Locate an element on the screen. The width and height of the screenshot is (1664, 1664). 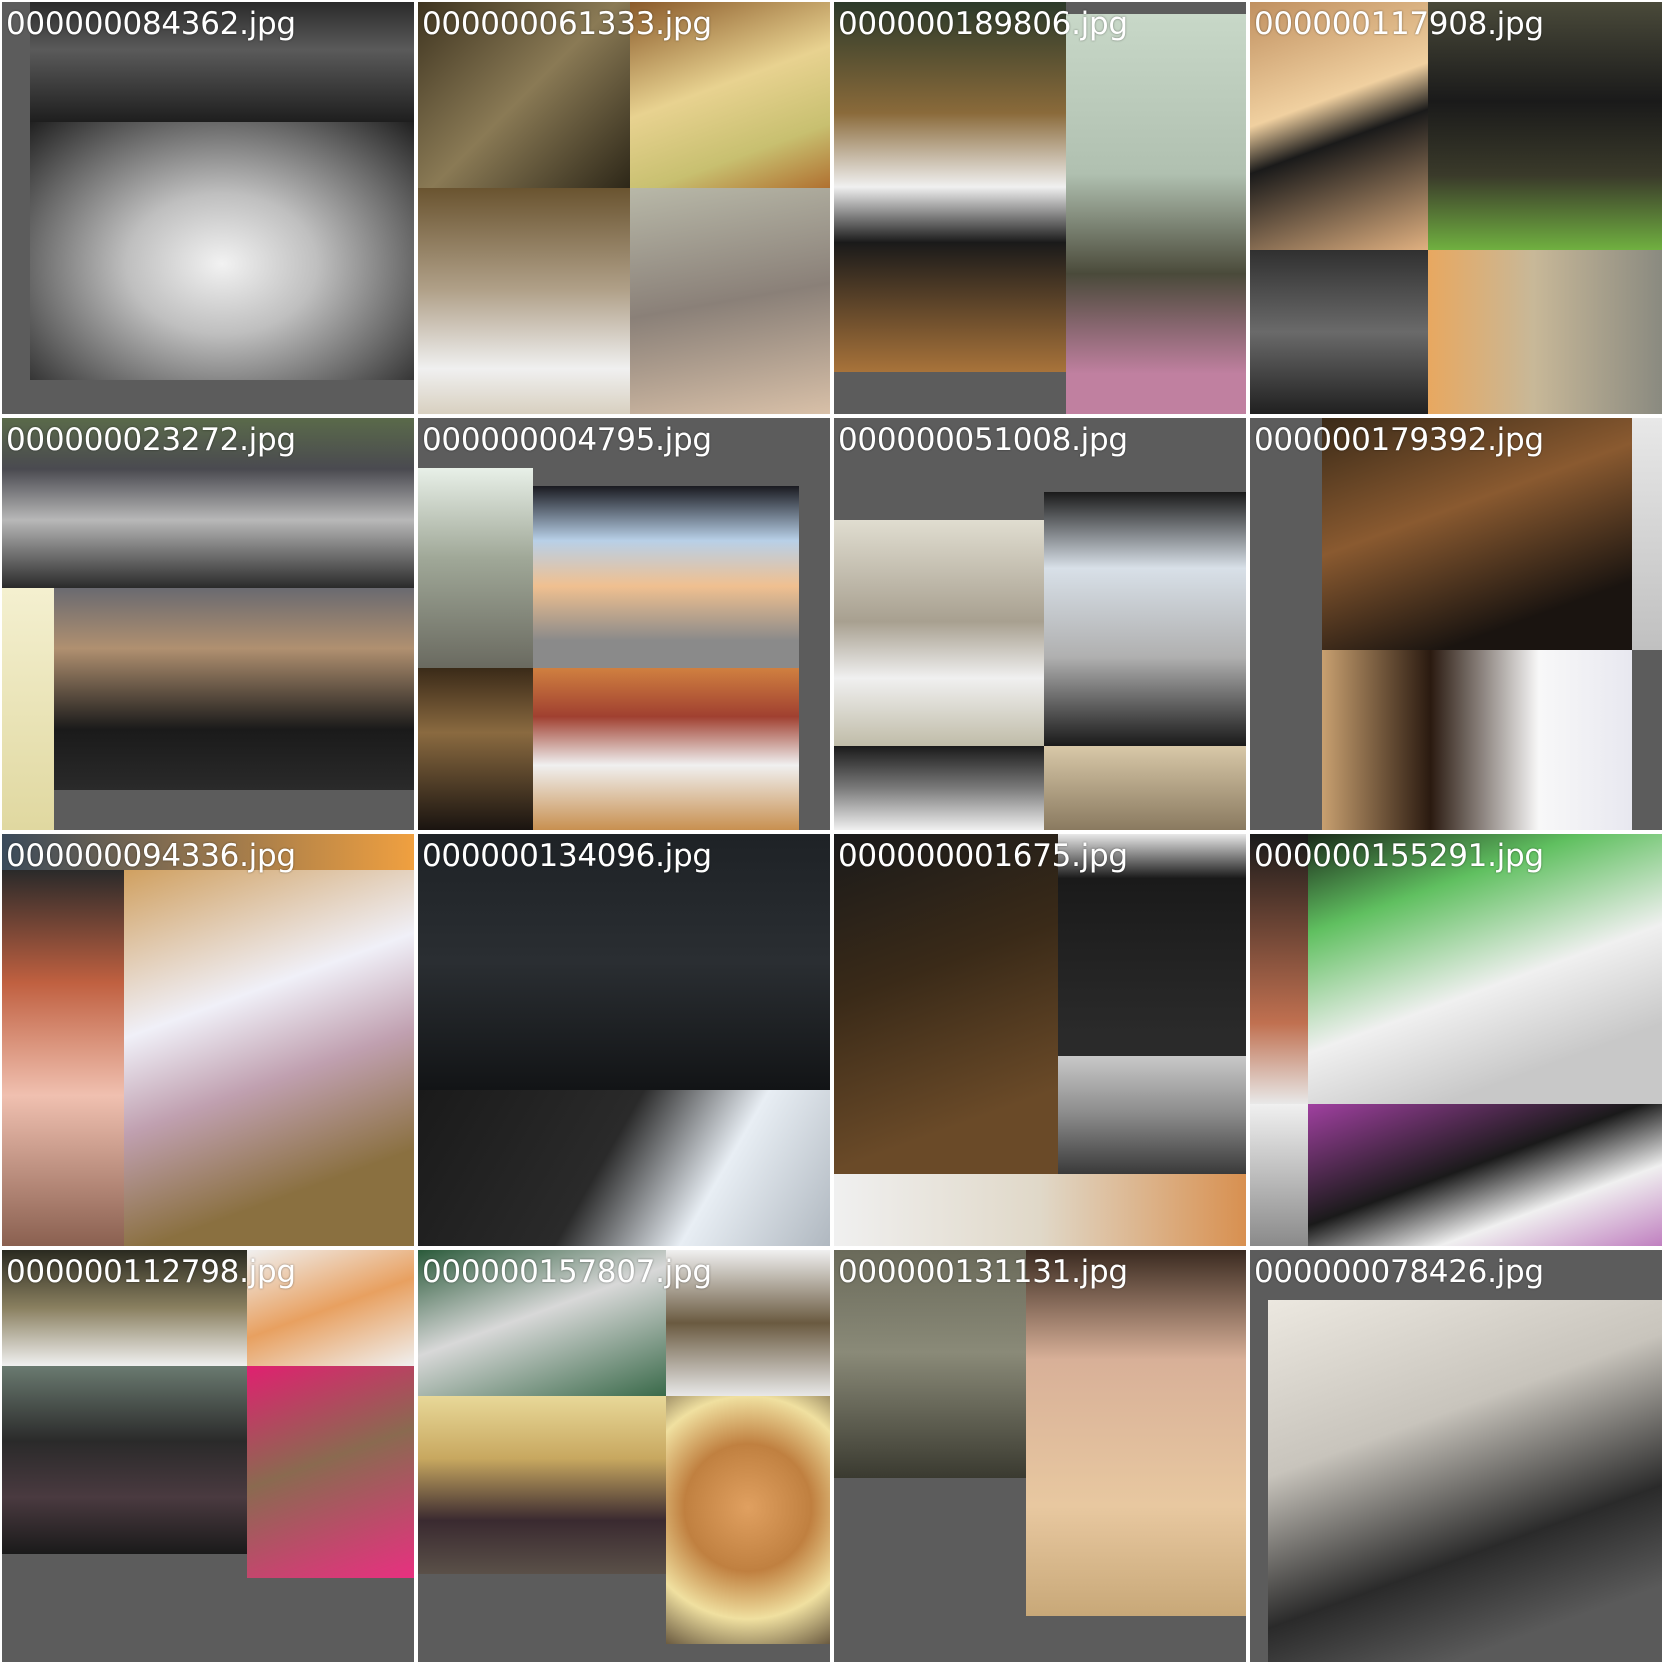
filename-label: 000000134096.jpg is located at coordinates (567, 856).